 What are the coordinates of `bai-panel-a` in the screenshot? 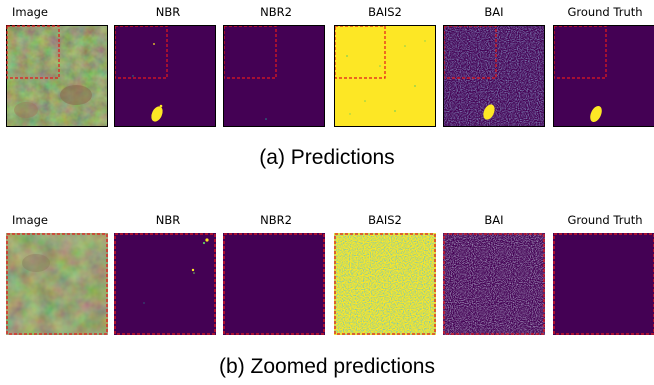 It's located at (494, 76).